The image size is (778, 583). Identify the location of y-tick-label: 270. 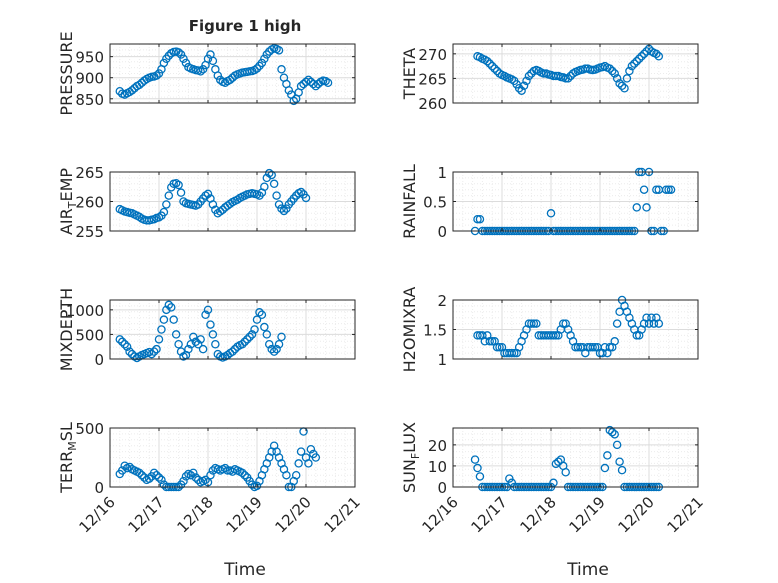
(432, 55).